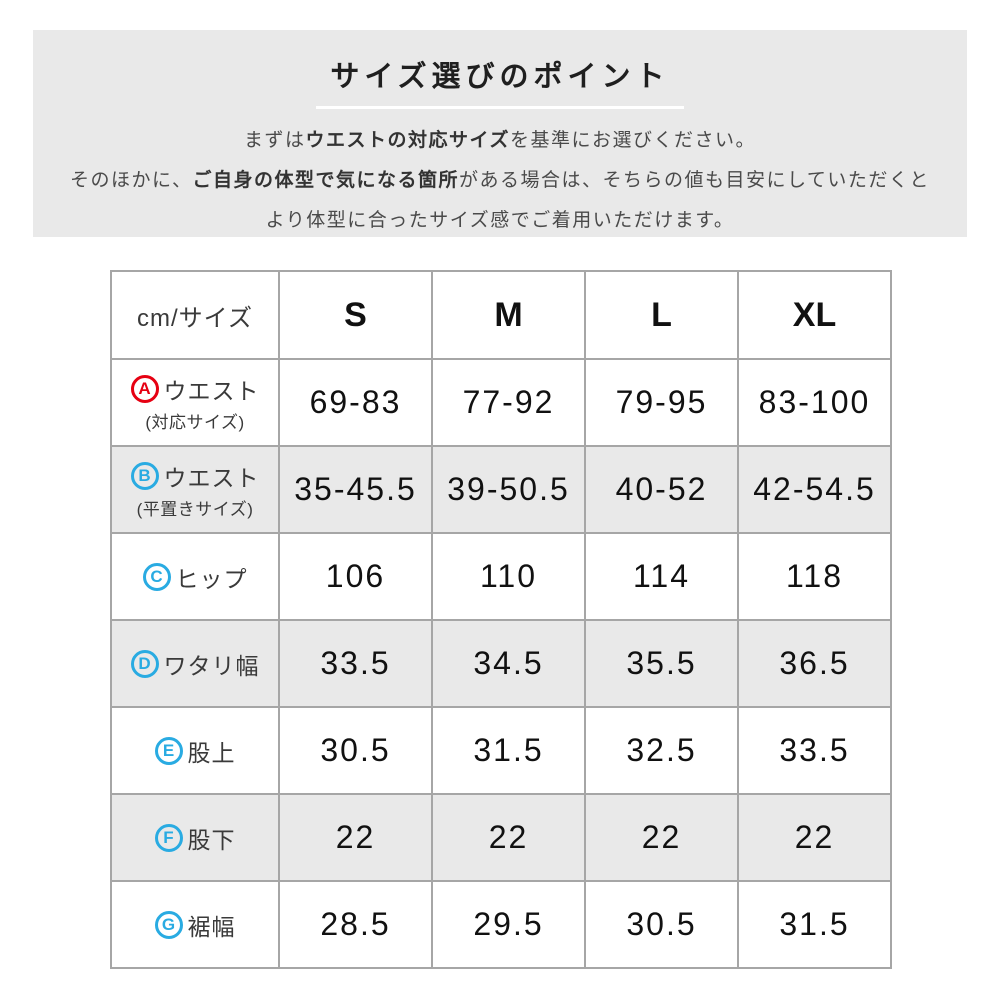  Describe the element at coordinates (325, 180) in the screenshot. I see `intro-line-2-bold: ご自身の体型で気になる箇所` at that location.